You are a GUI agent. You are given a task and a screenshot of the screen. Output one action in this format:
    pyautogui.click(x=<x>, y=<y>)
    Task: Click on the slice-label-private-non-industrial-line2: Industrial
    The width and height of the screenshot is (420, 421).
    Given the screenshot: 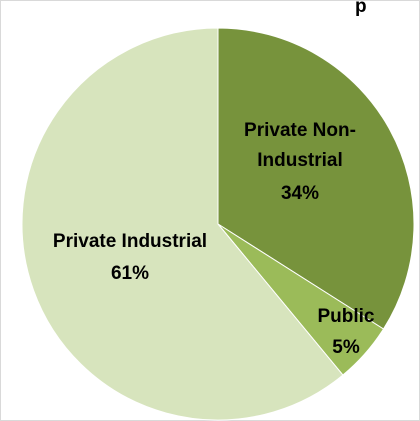 What is the action you would take?
    pyautogui.click(x=300, y=160)
    